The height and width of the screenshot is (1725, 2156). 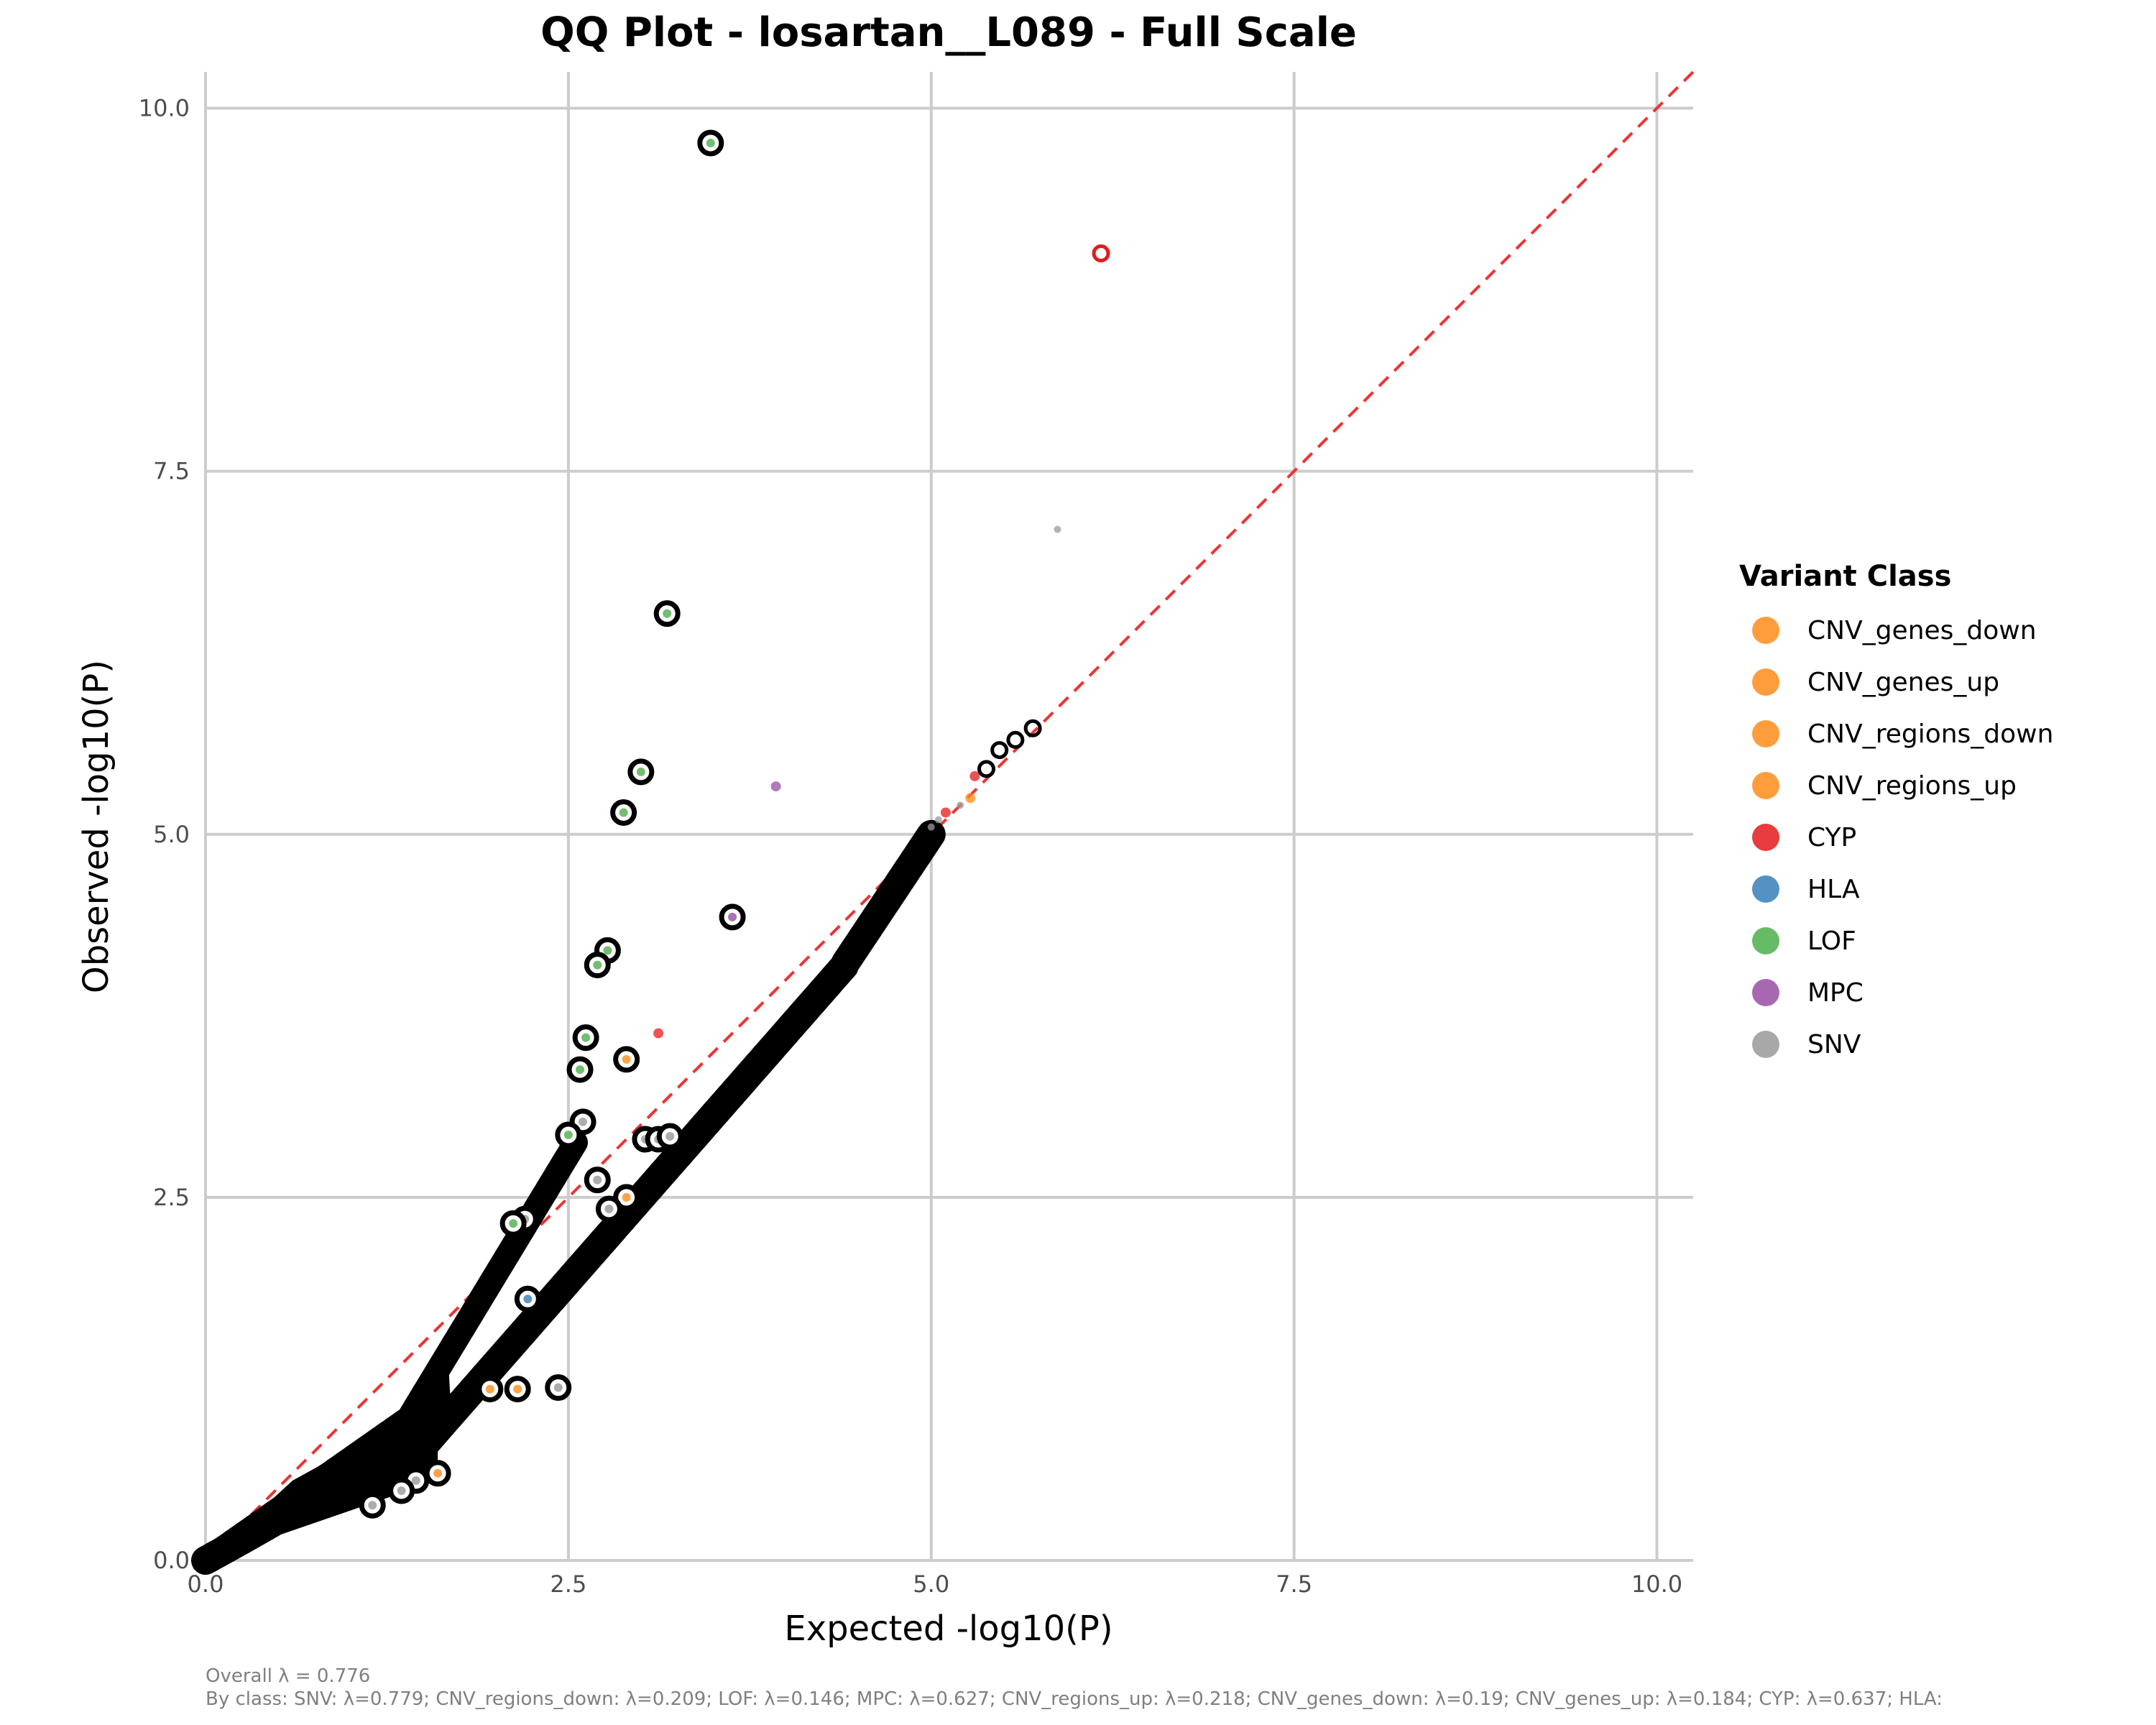 I want to click on legend-entry-label: MPC, so click(x=1836, y=993).